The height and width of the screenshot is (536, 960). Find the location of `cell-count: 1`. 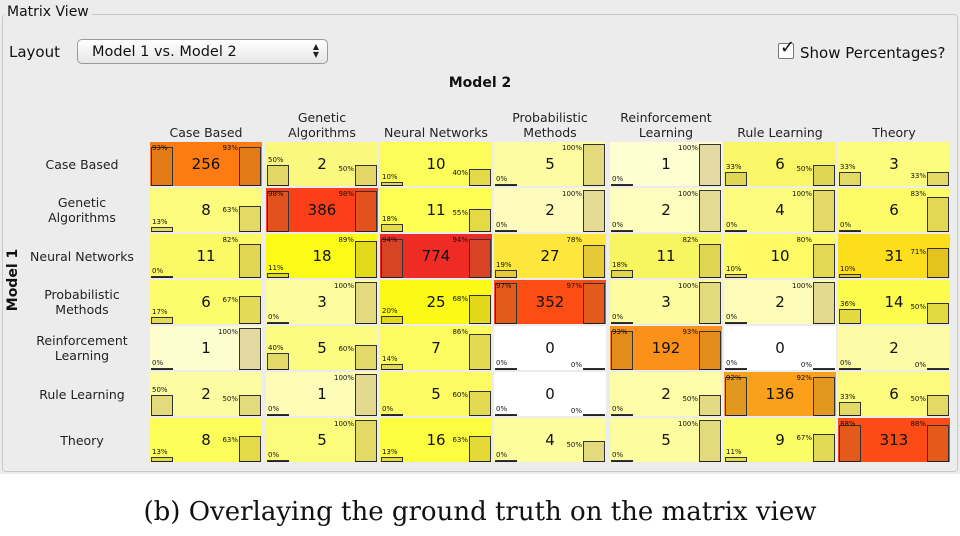

cell-count: 1 is located at coordinates (666, 164).